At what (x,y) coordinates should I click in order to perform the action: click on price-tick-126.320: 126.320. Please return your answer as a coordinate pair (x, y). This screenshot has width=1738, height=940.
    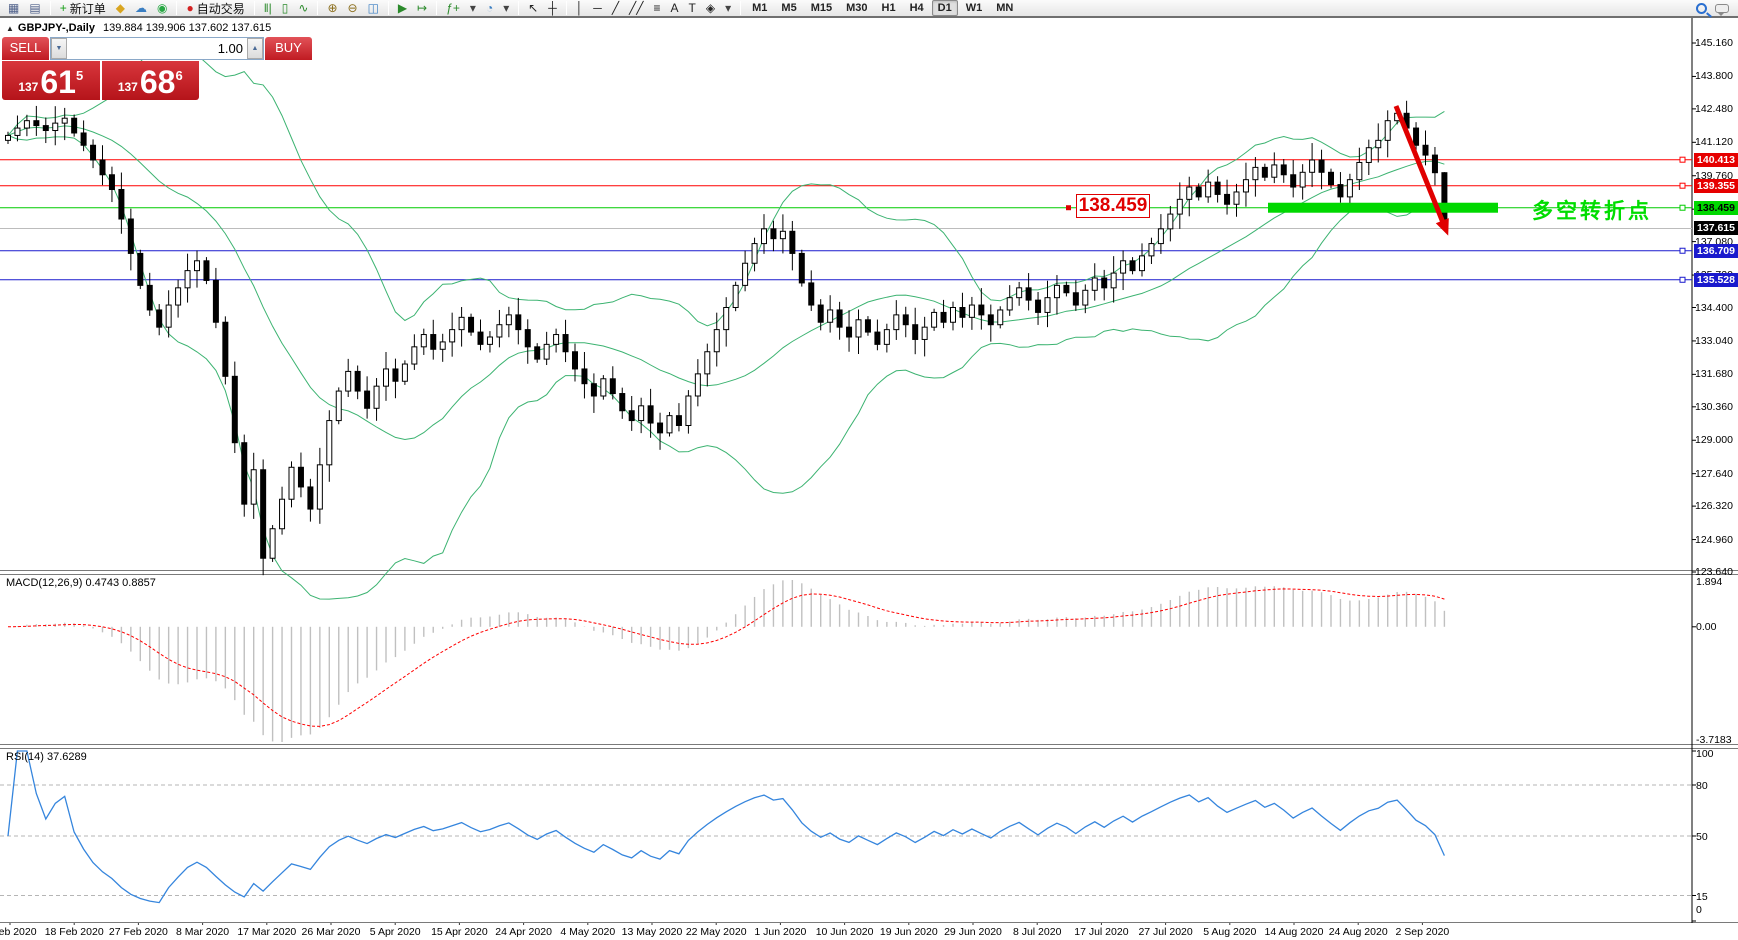
    Looking at the image, I should click on (1714, 506).